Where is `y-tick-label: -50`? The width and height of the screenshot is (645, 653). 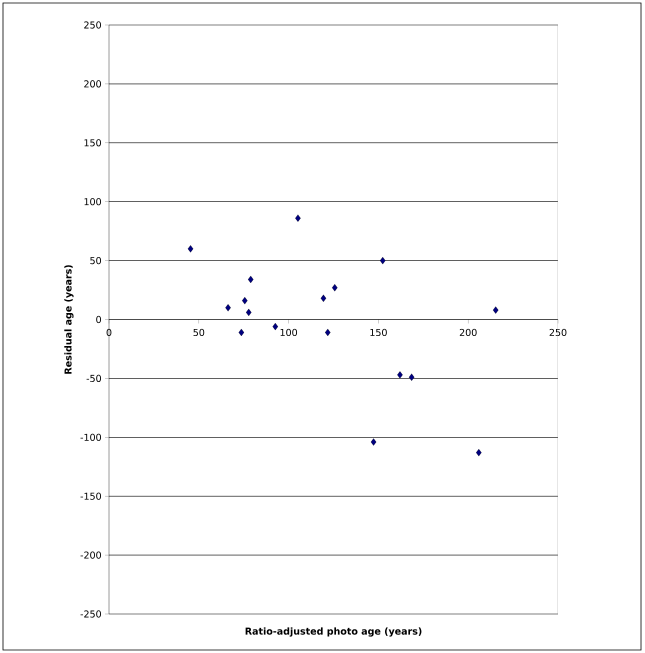 y-tick-label: -50 is located at coordinates (93, 378).